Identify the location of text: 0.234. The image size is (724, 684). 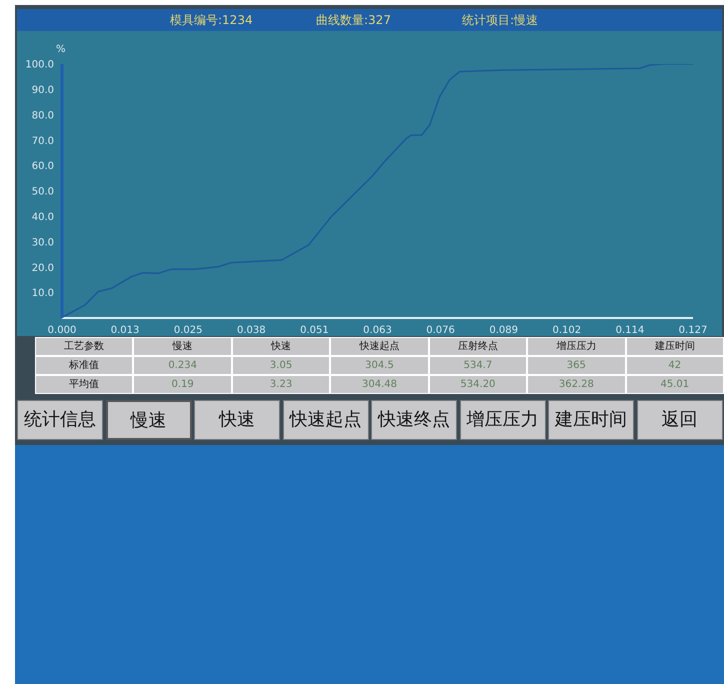
(182, 365).